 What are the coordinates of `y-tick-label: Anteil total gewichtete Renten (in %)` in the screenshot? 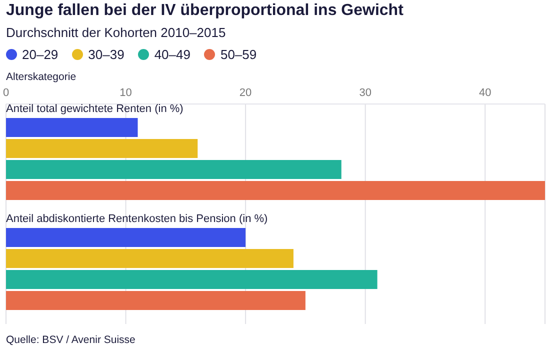 It's located at (95, 109).